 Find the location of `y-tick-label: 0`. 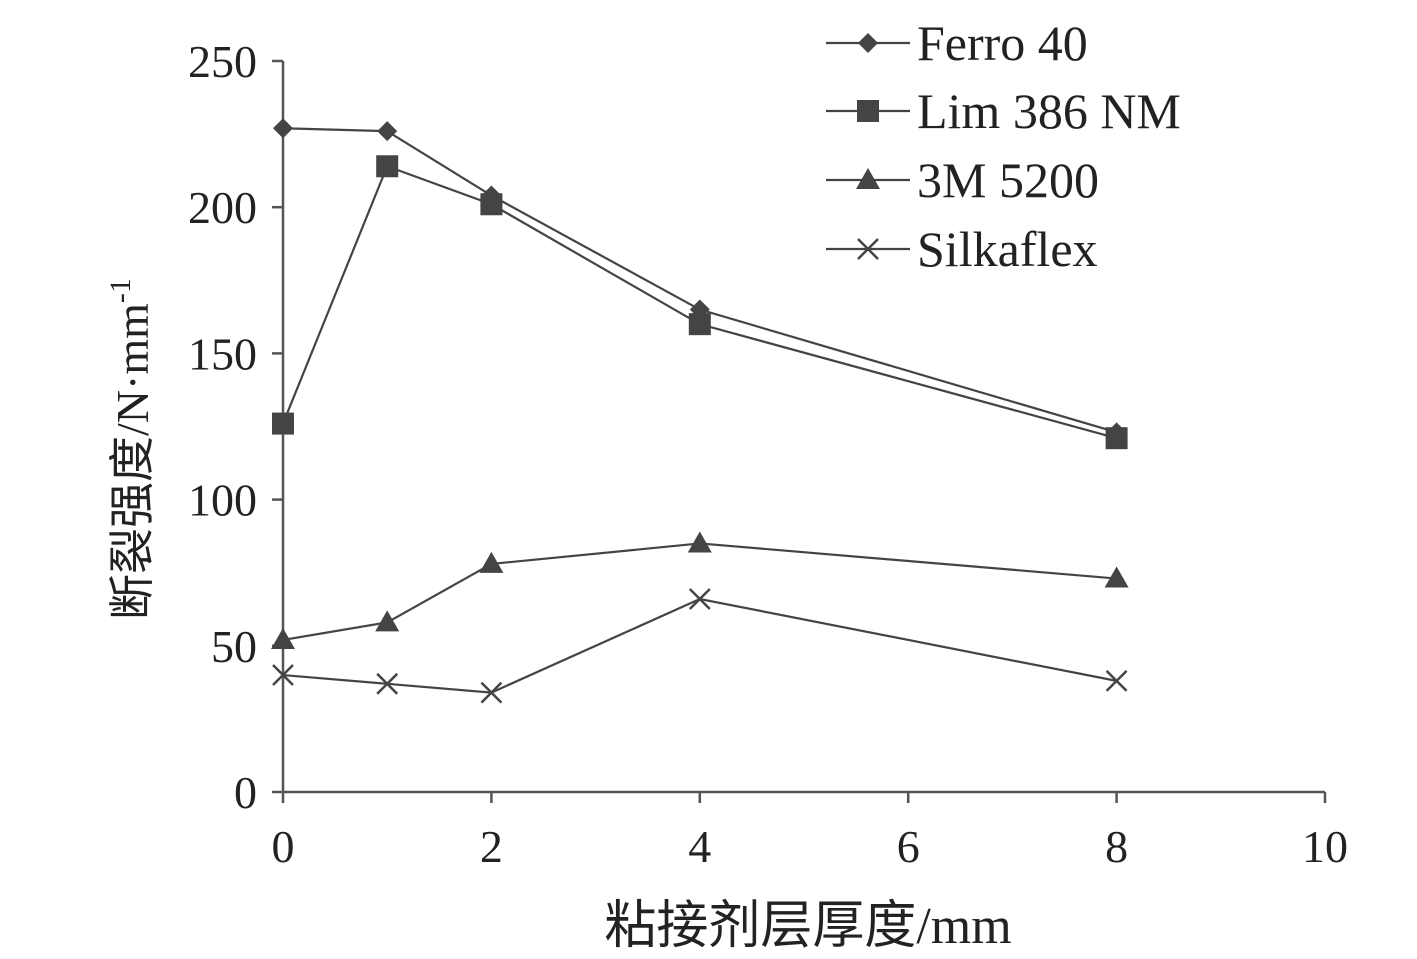

y-tick-label: 0 is located at coordinates (245, 792).